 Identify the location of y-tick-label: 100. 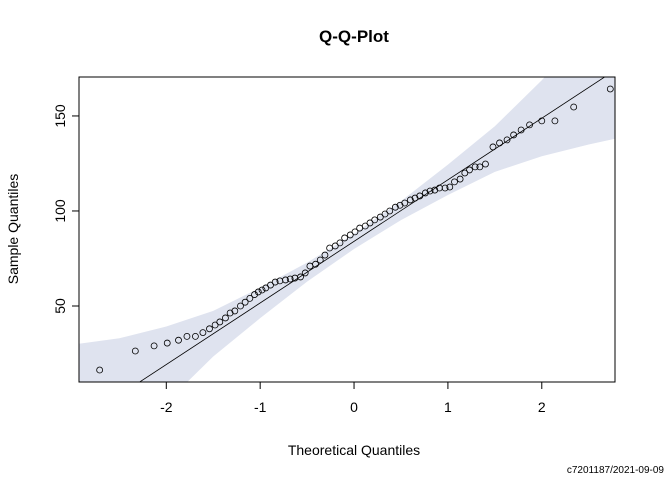
(60, 211).